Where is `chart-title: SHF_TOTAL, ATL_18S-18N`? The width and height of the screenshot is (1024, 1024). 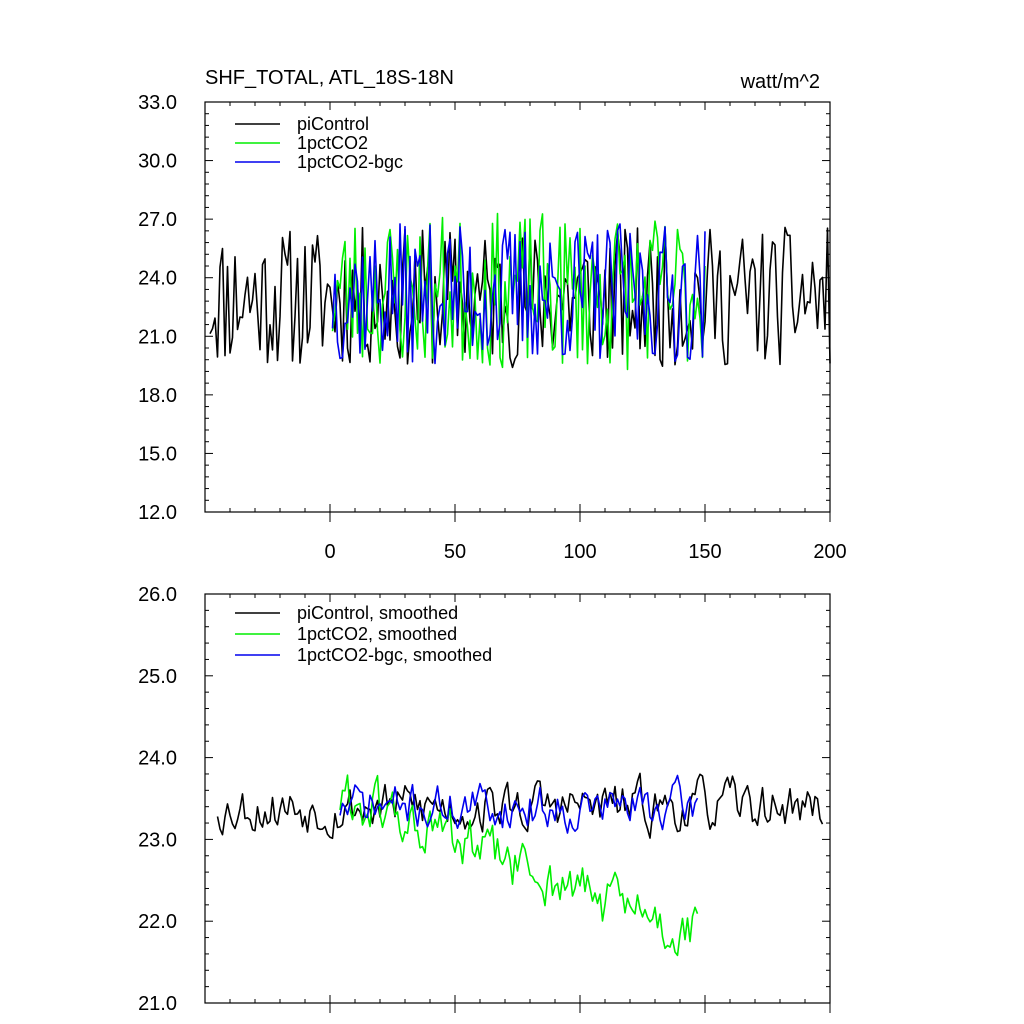 chart-title: SHF_TOTAL, ATL_18S-18N is located at coordinates (329, 78).